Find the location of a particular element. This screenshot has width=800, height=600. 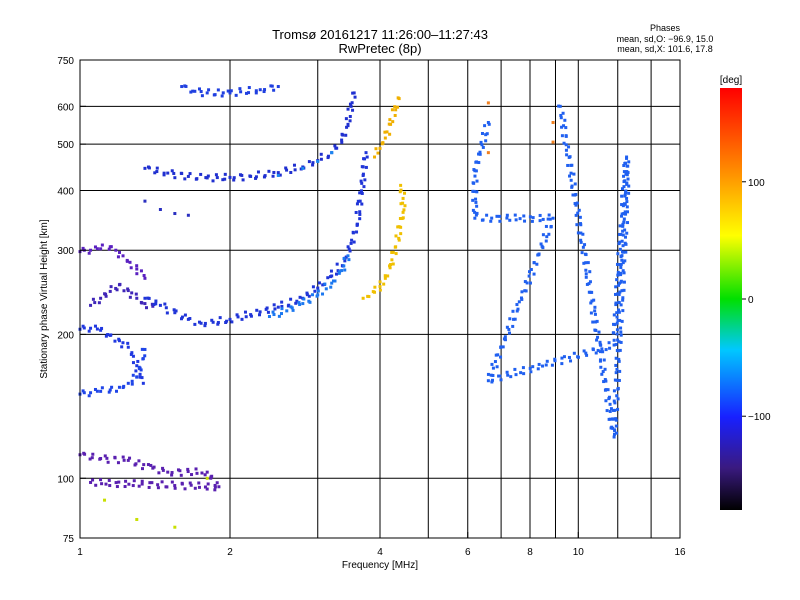

y-tick-label: 300 is located at coordinates (65, 251).